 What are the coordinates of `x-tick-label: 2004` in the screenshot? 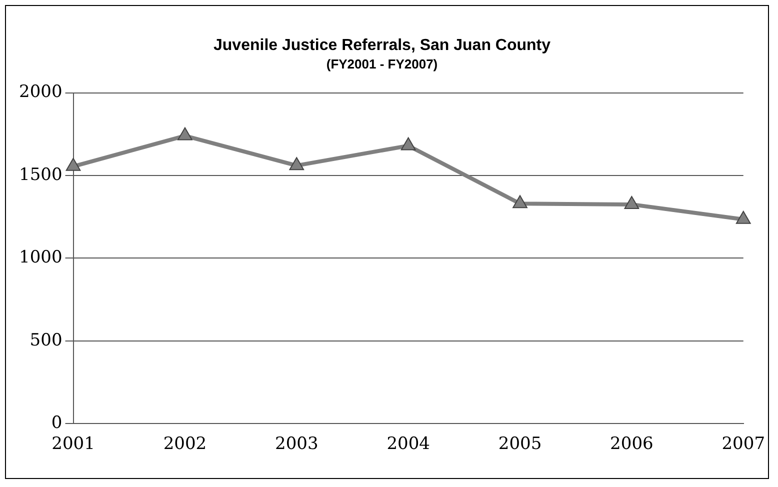 It's located at (408, 444).